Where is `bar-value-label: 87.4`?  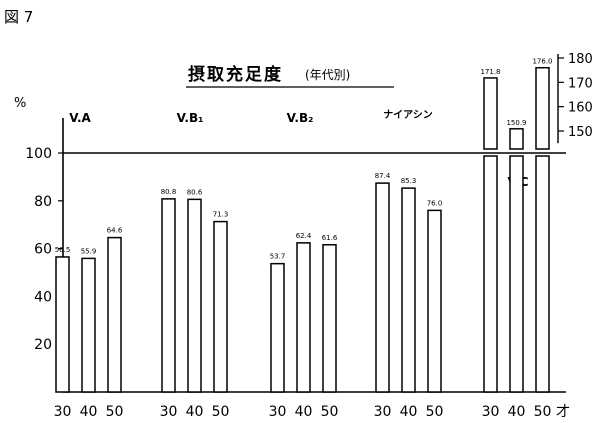 bar-value-label: 87.4 is located at coordinates (383, 176).